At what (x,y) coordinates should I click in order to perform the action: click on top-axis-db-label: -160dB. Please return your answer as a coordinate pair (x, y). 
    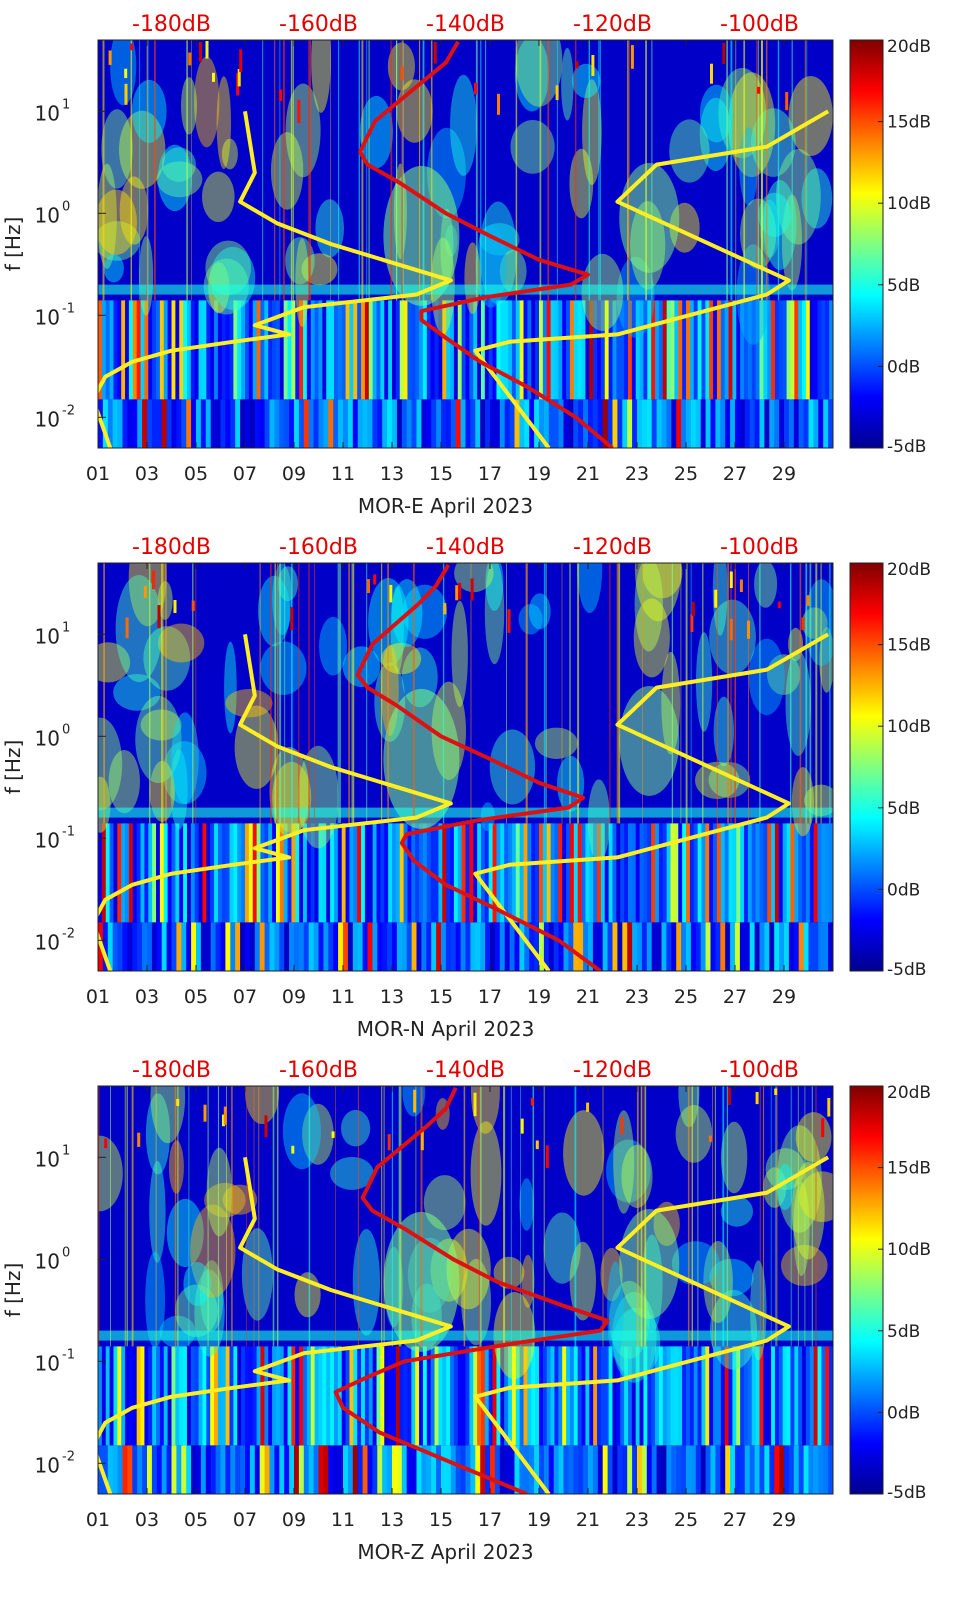
    Looking at the image, I should click on (318, 547).